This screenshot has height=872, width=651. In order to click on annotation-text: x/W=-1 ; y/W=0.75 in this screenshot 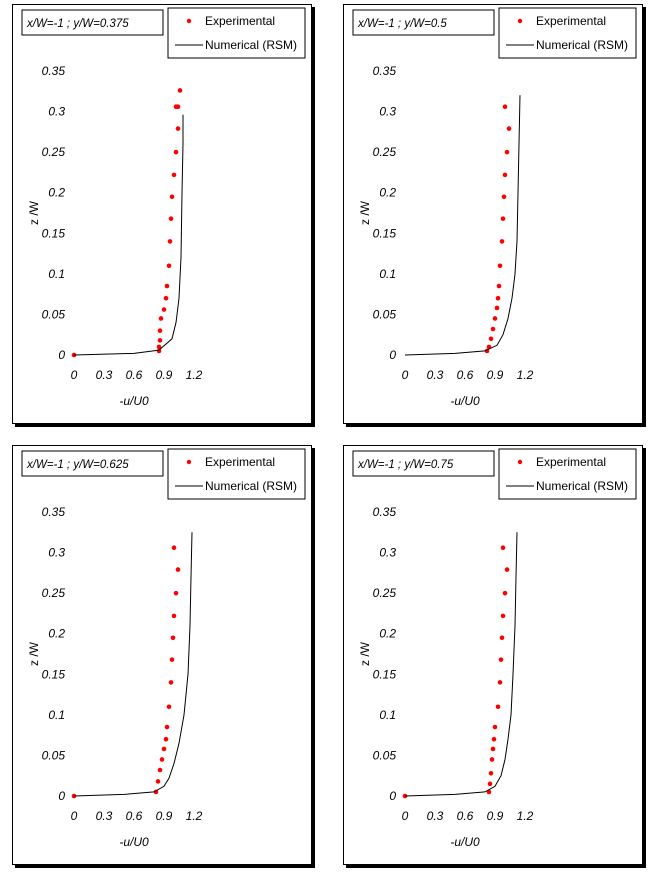, I will do `click(405, 465)`.